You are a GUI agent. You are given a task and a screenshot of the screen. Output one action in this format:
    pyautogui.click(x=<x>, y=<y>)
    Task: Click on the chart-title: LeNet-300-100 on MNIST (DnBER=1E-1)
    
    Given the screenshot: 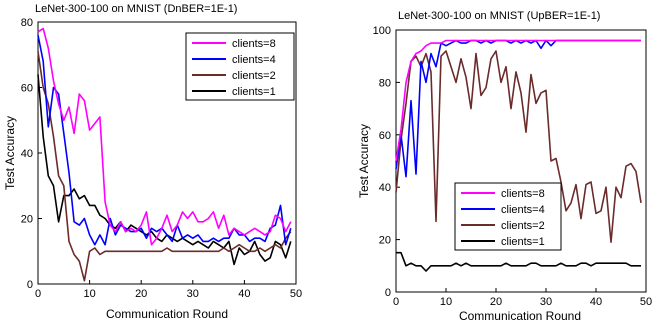 What is the action you would take?
    pyautogui.click(x=136, y=9)
    